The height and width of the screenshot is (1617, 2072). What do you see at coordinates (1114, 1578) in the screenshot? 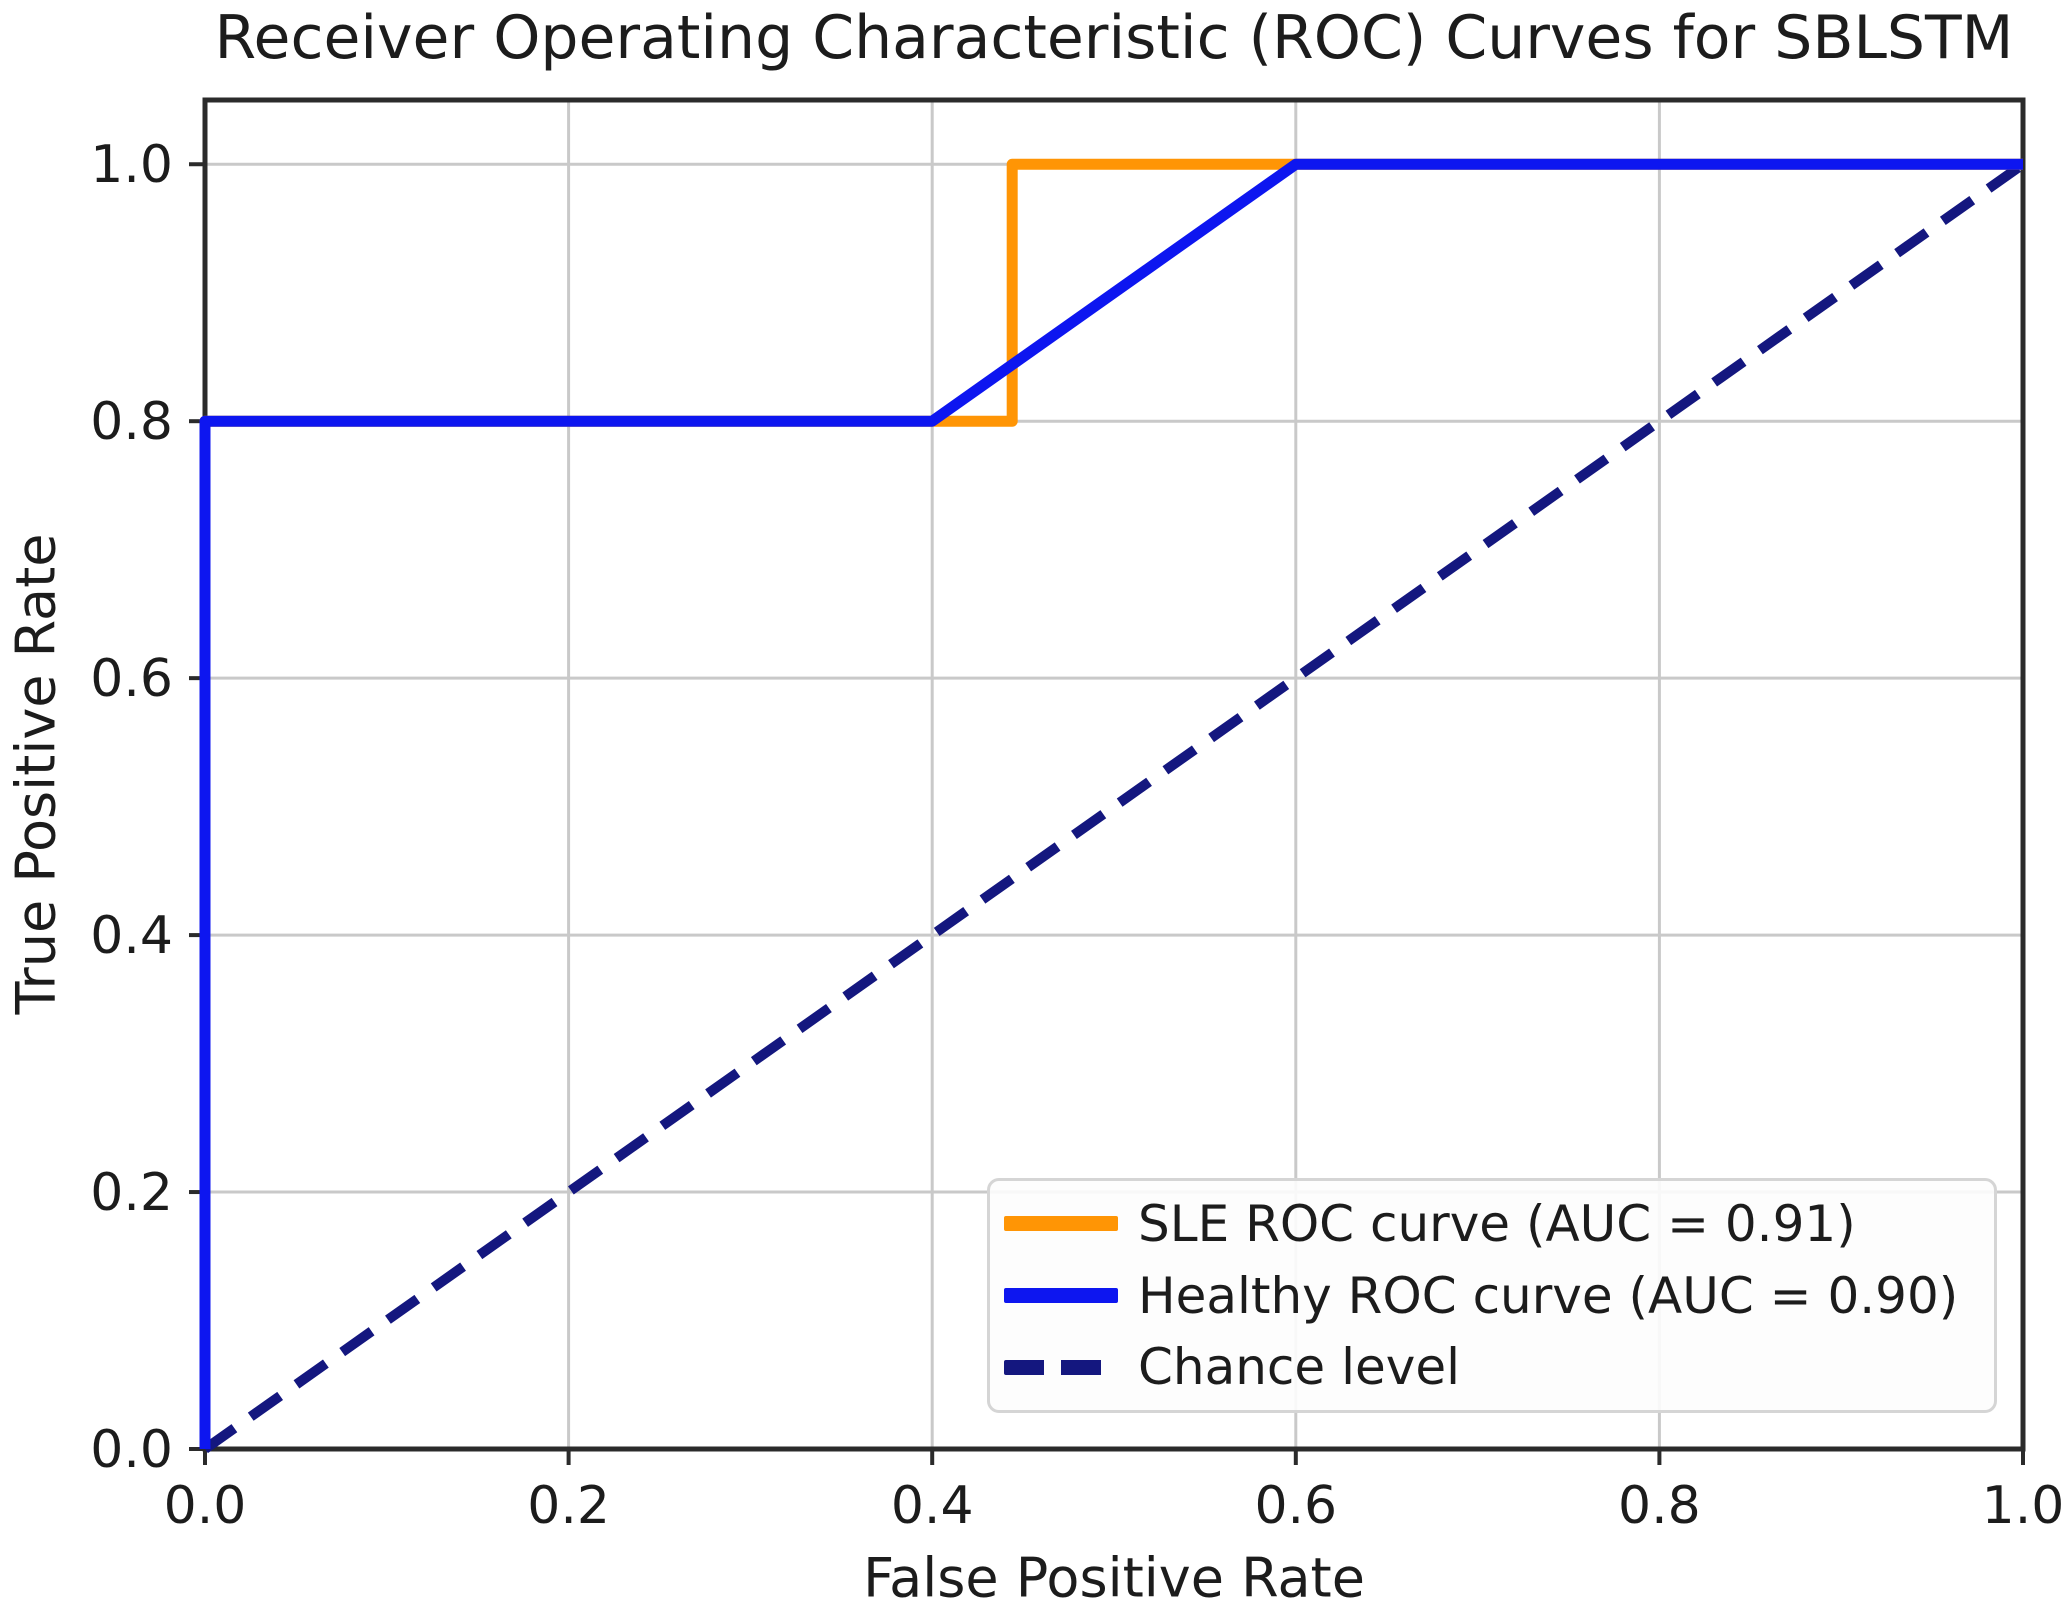
I see `x-axis-label: False Positive Rate` at bounding box center [1114, 1578].